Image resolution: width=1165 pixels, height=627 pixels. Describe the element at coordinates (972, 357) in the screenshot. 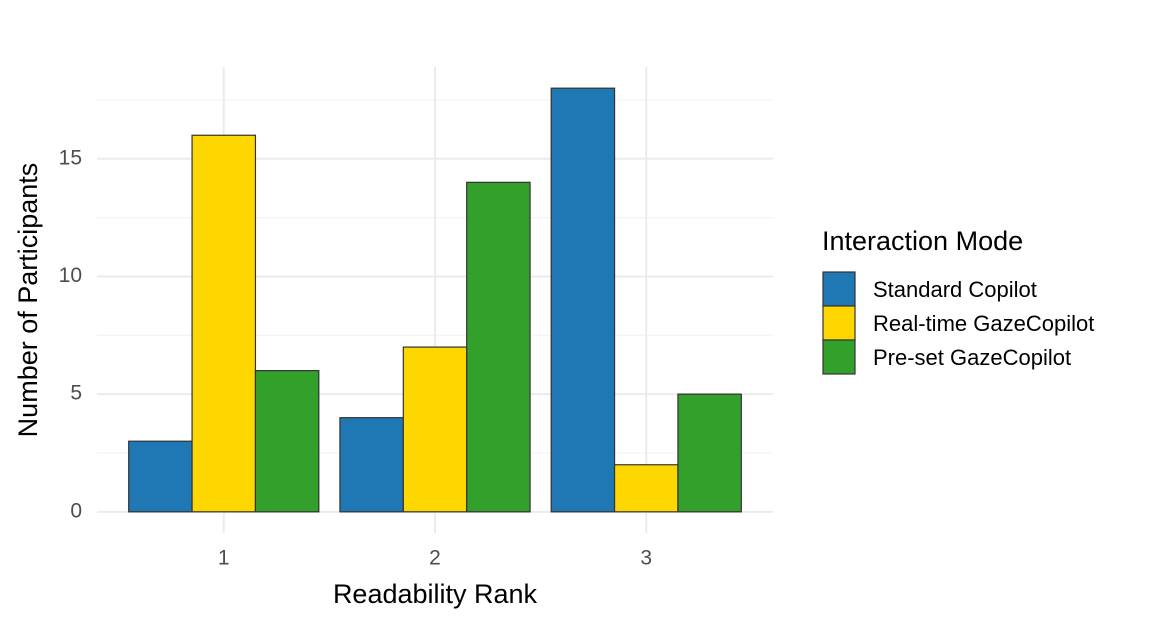

I see `legend-label: Pre-set GazeCopilot` at that location.